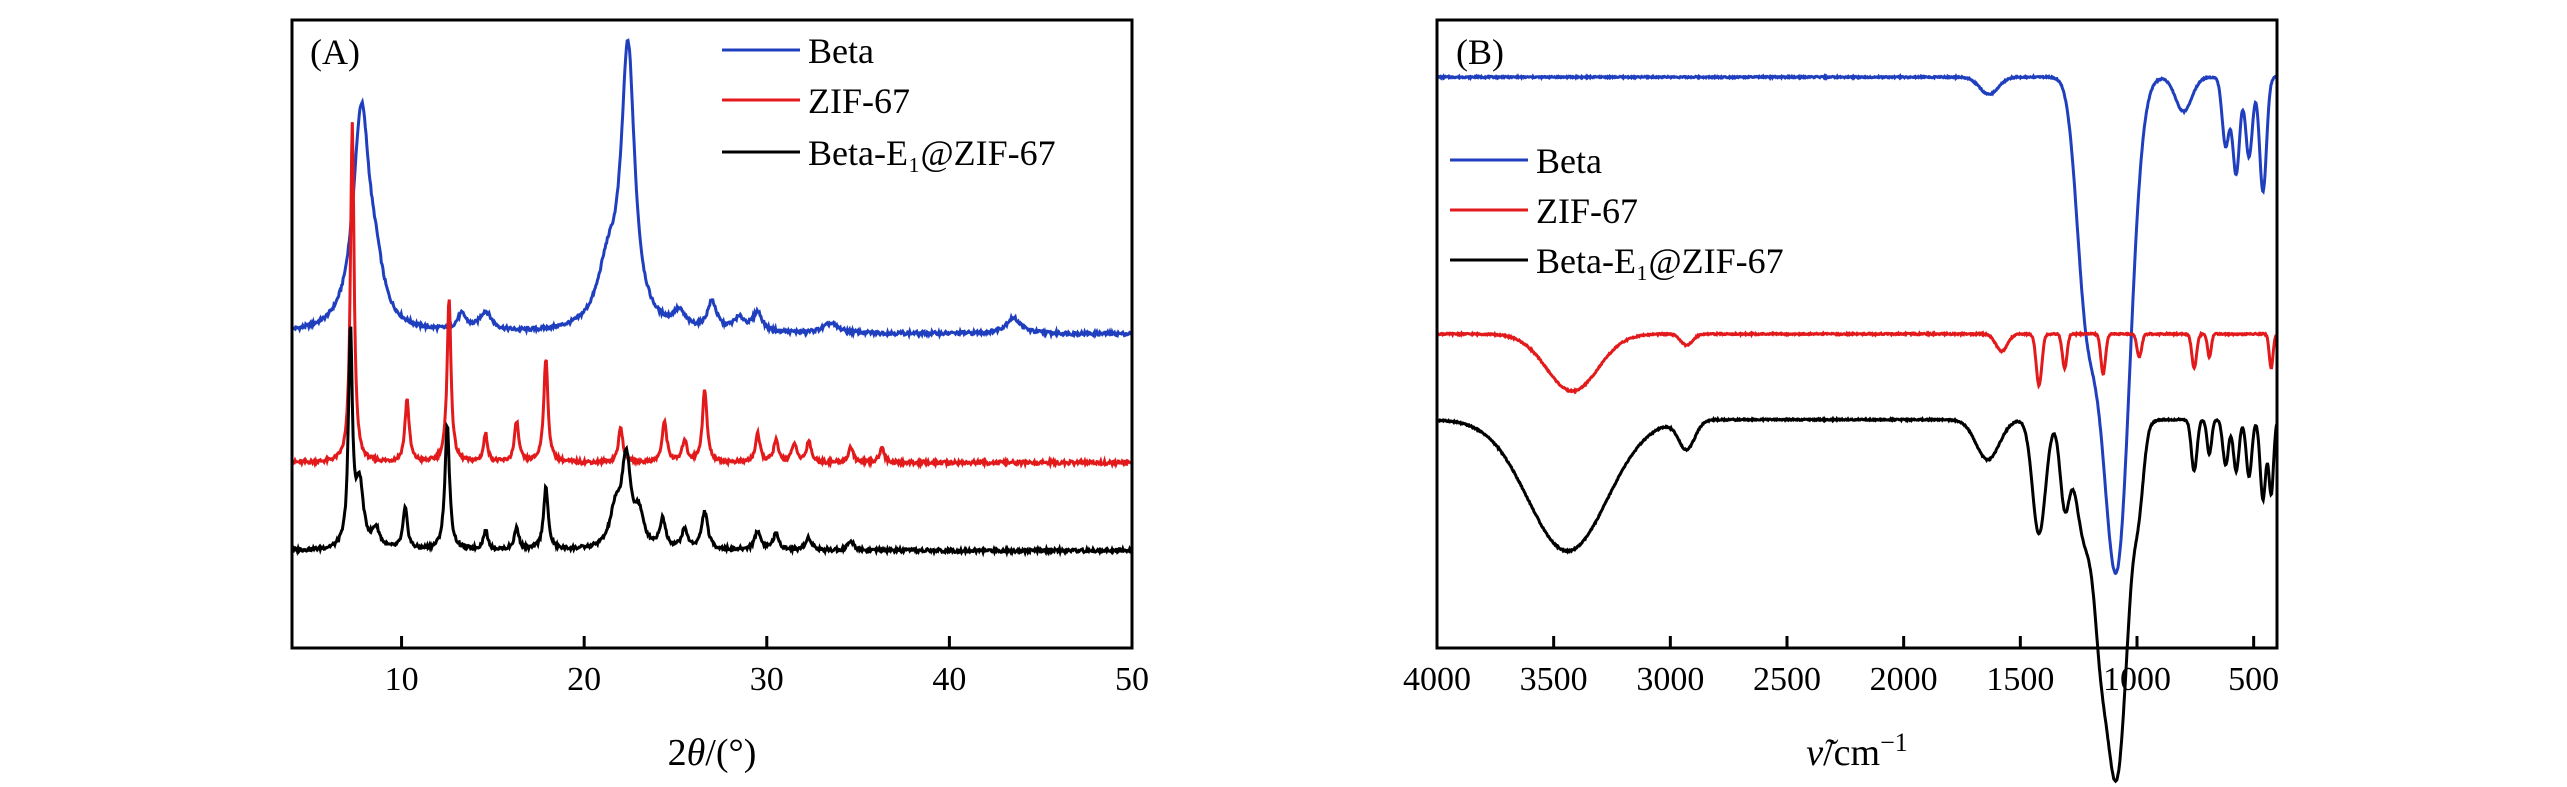 This screenshot has width=2567, height=787. Describe the element at coordinates (949, 679) in the screenshot. I see `panel-a-x-tick-label-3: 40` at that location.